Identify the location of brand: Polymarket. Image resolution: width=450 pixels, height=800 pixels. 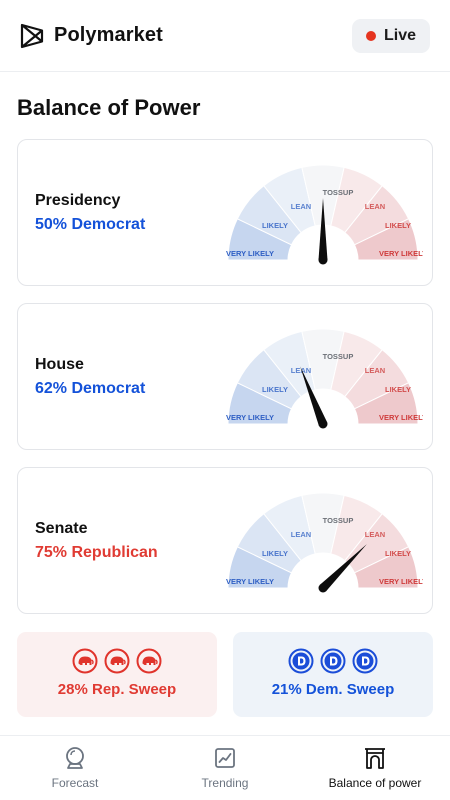
(91, 36).